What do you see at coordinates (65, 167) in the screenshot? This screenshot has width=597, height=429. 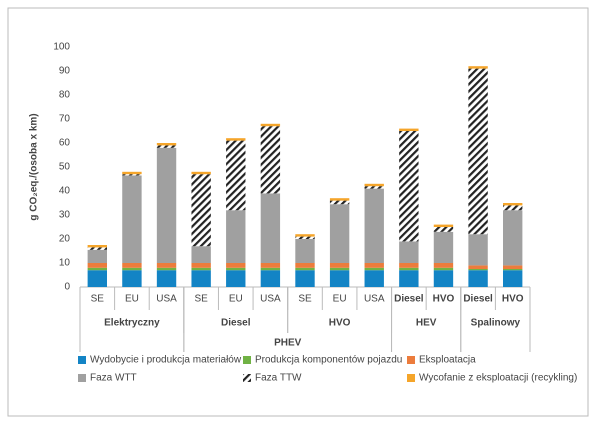 I see `y-tick-label: 50` at bounding box center [65, 167].